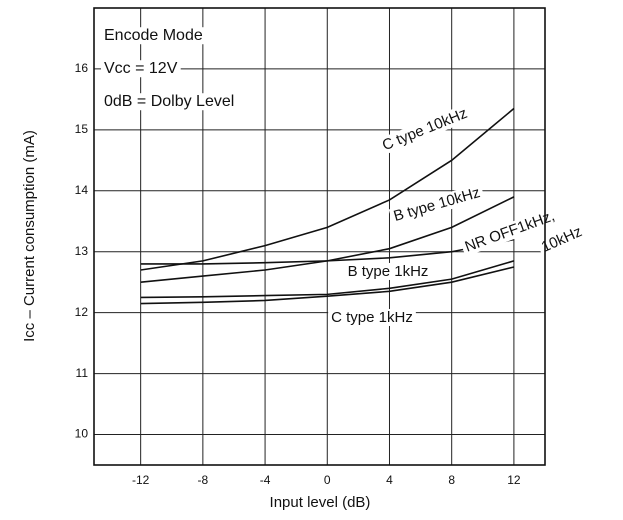 This screenshot has height=520, width=623. I want to click on y-tick-label: 15, so click(82, 129).